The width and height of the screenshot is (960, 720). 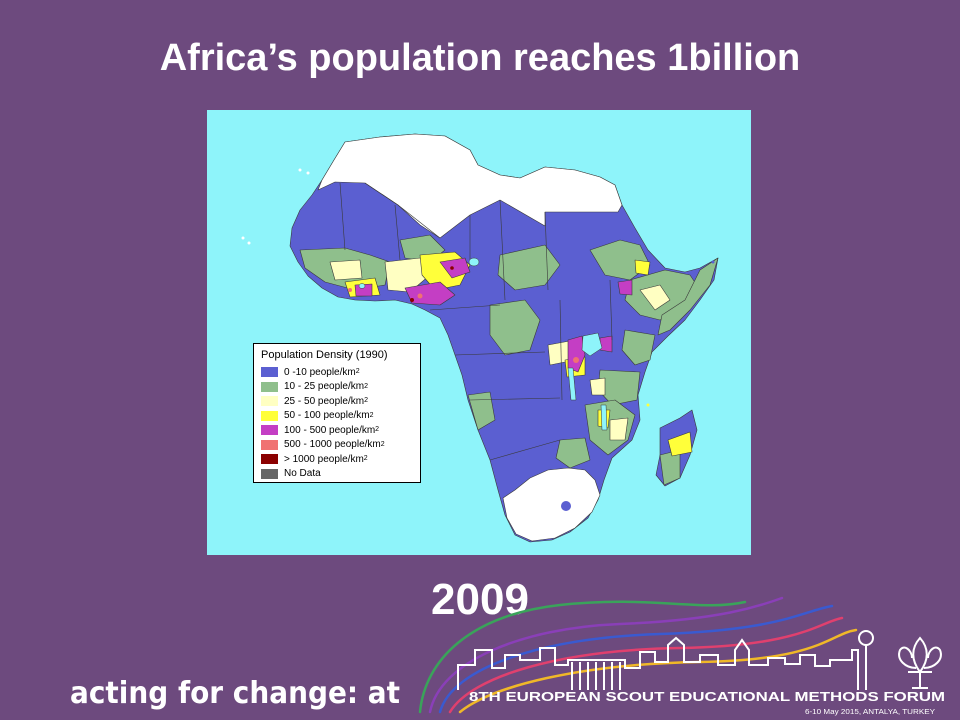 I want to click on region-ghana-dense, so click(x=350, y=290).